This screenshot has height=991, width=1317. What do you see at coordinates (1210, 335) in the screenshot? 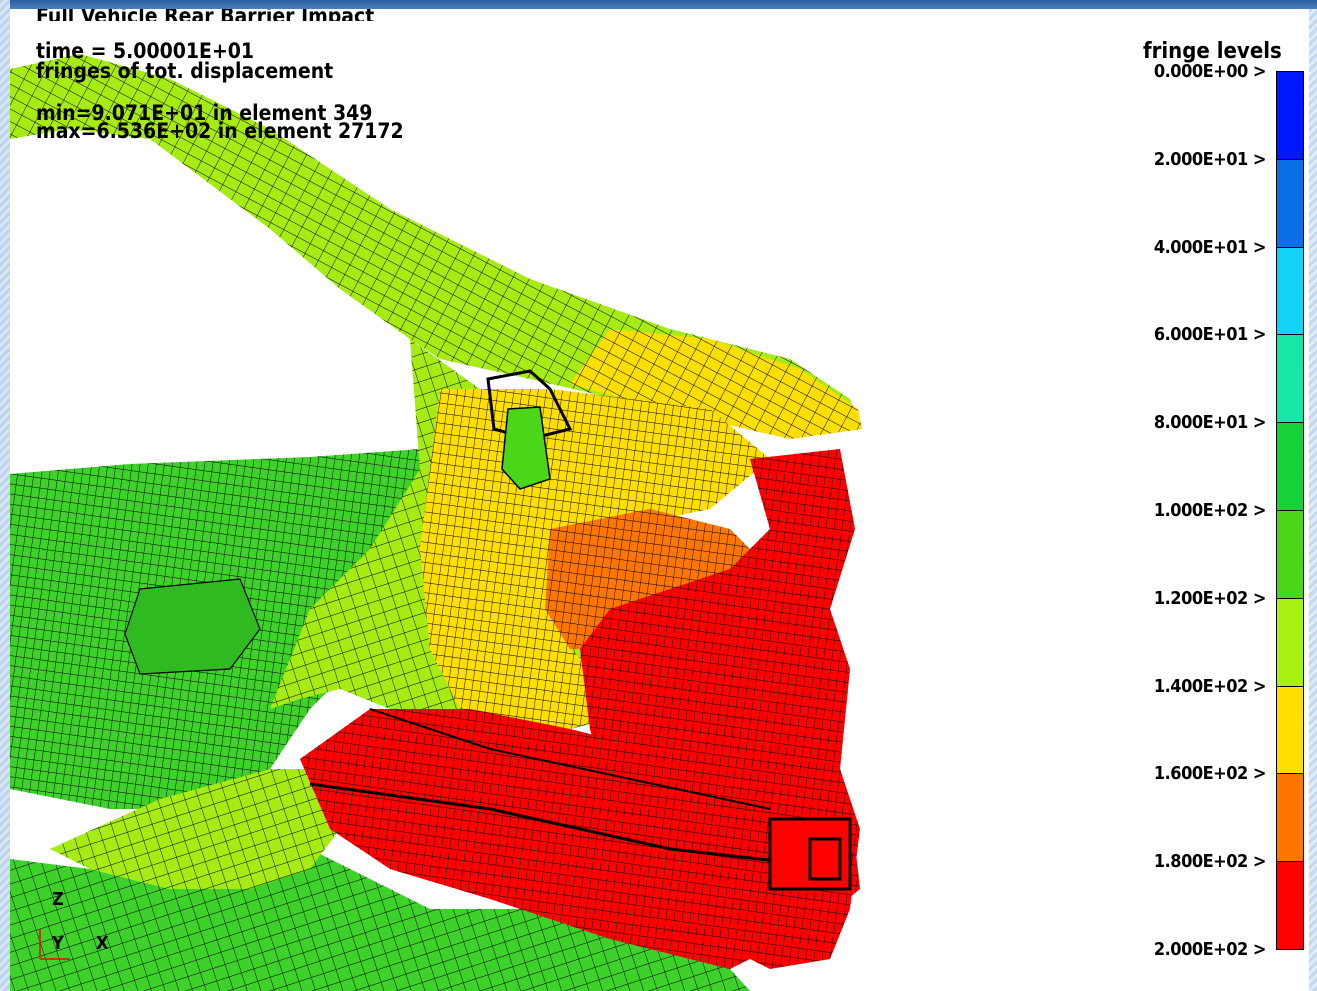
I see `legend-level-label: 6.000E+01 >` at bounding box center [1210, 335].